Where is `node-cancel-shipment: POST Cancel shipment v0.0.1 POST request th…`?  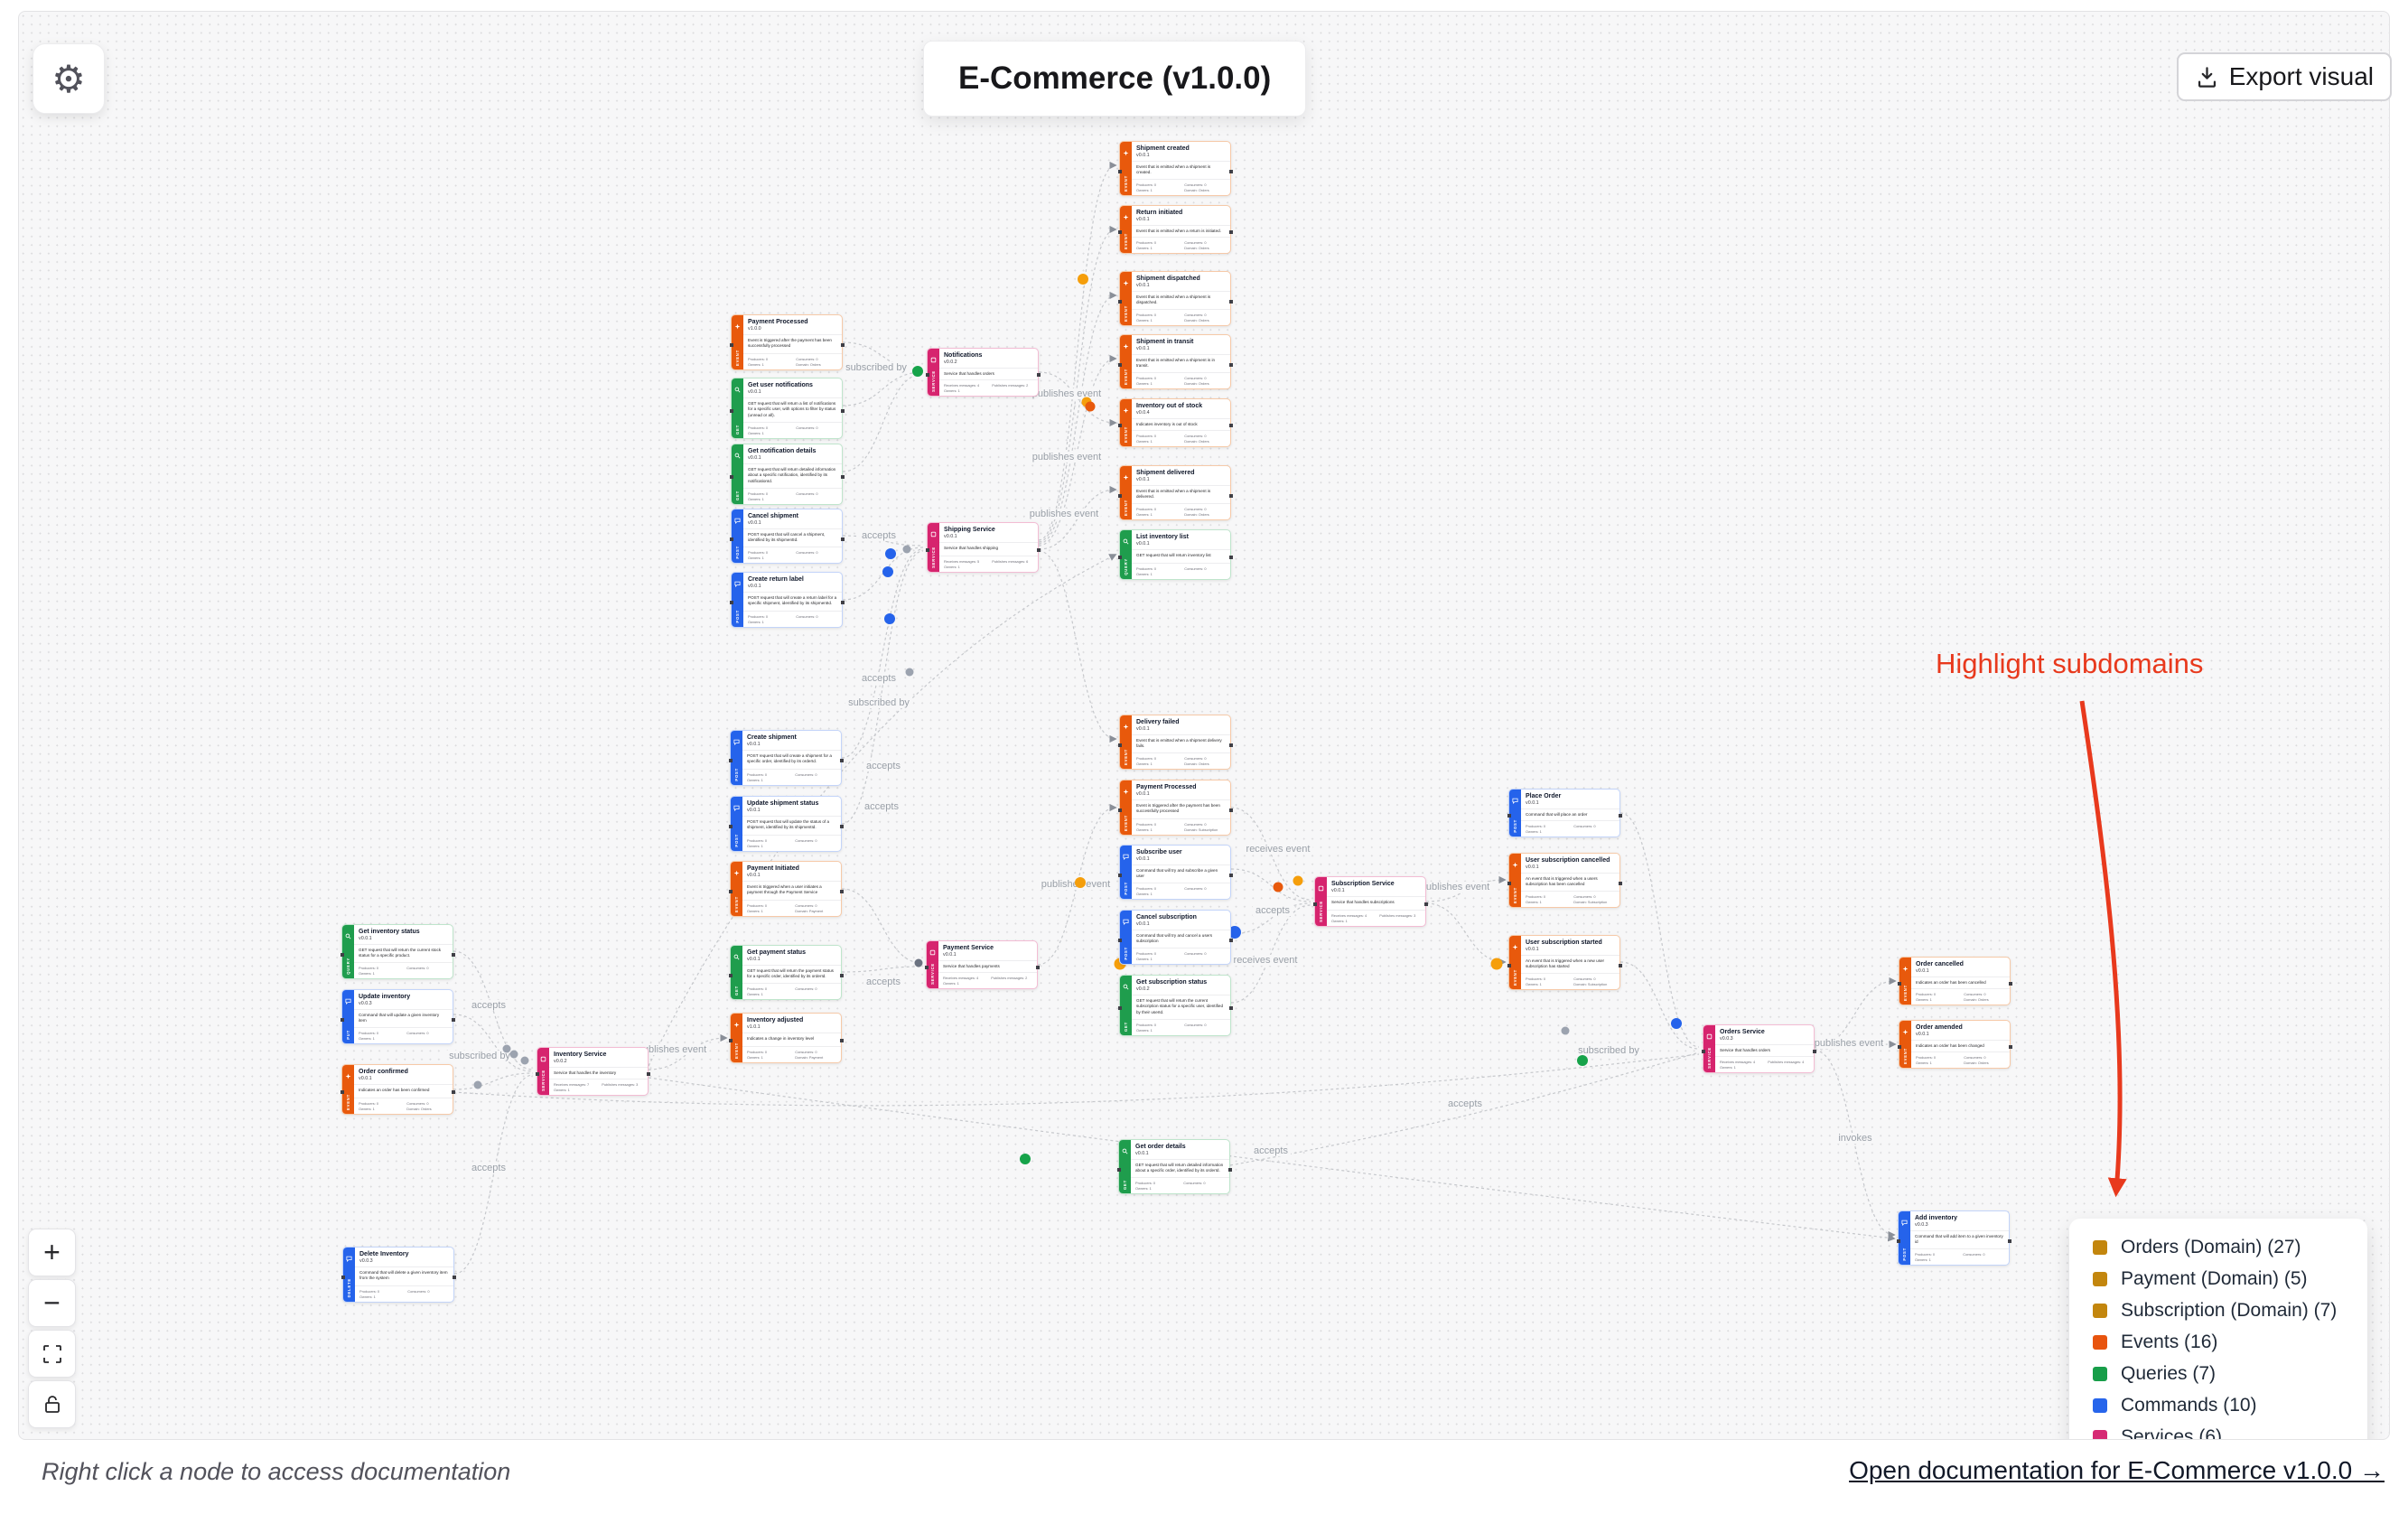
node-cancel-shipment: POST Cancel shipment v0.0.1 POST request th… is located at coordinates (787, 537).